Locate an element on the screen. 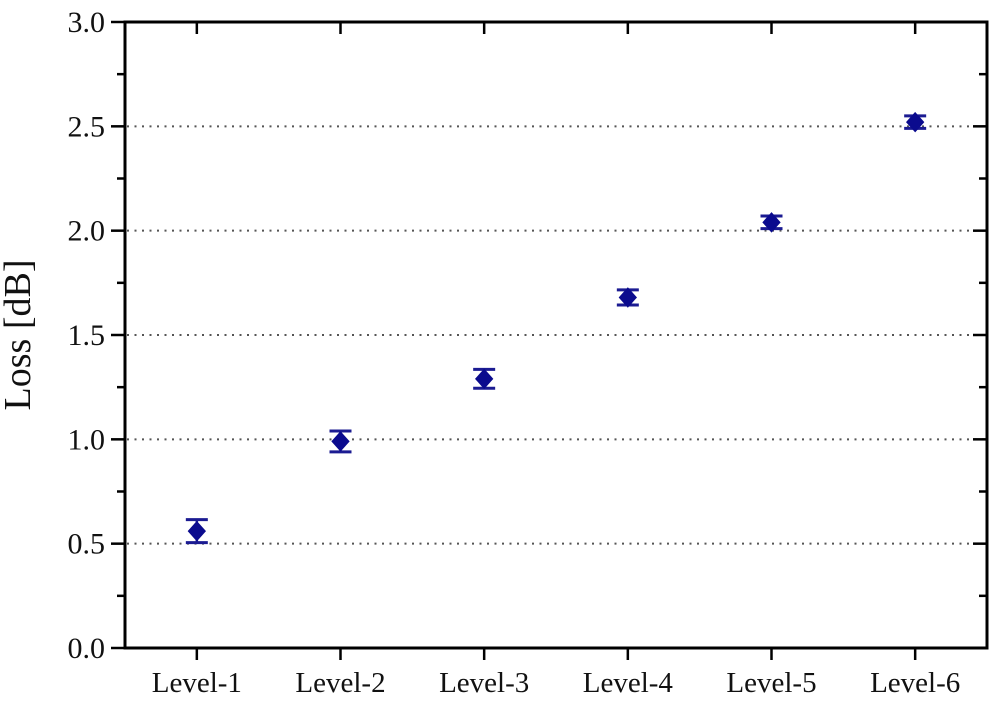 The height and width of the screenshot is (702, 1000). x-category-label: Level-3 is located at coordinates (484, 683).